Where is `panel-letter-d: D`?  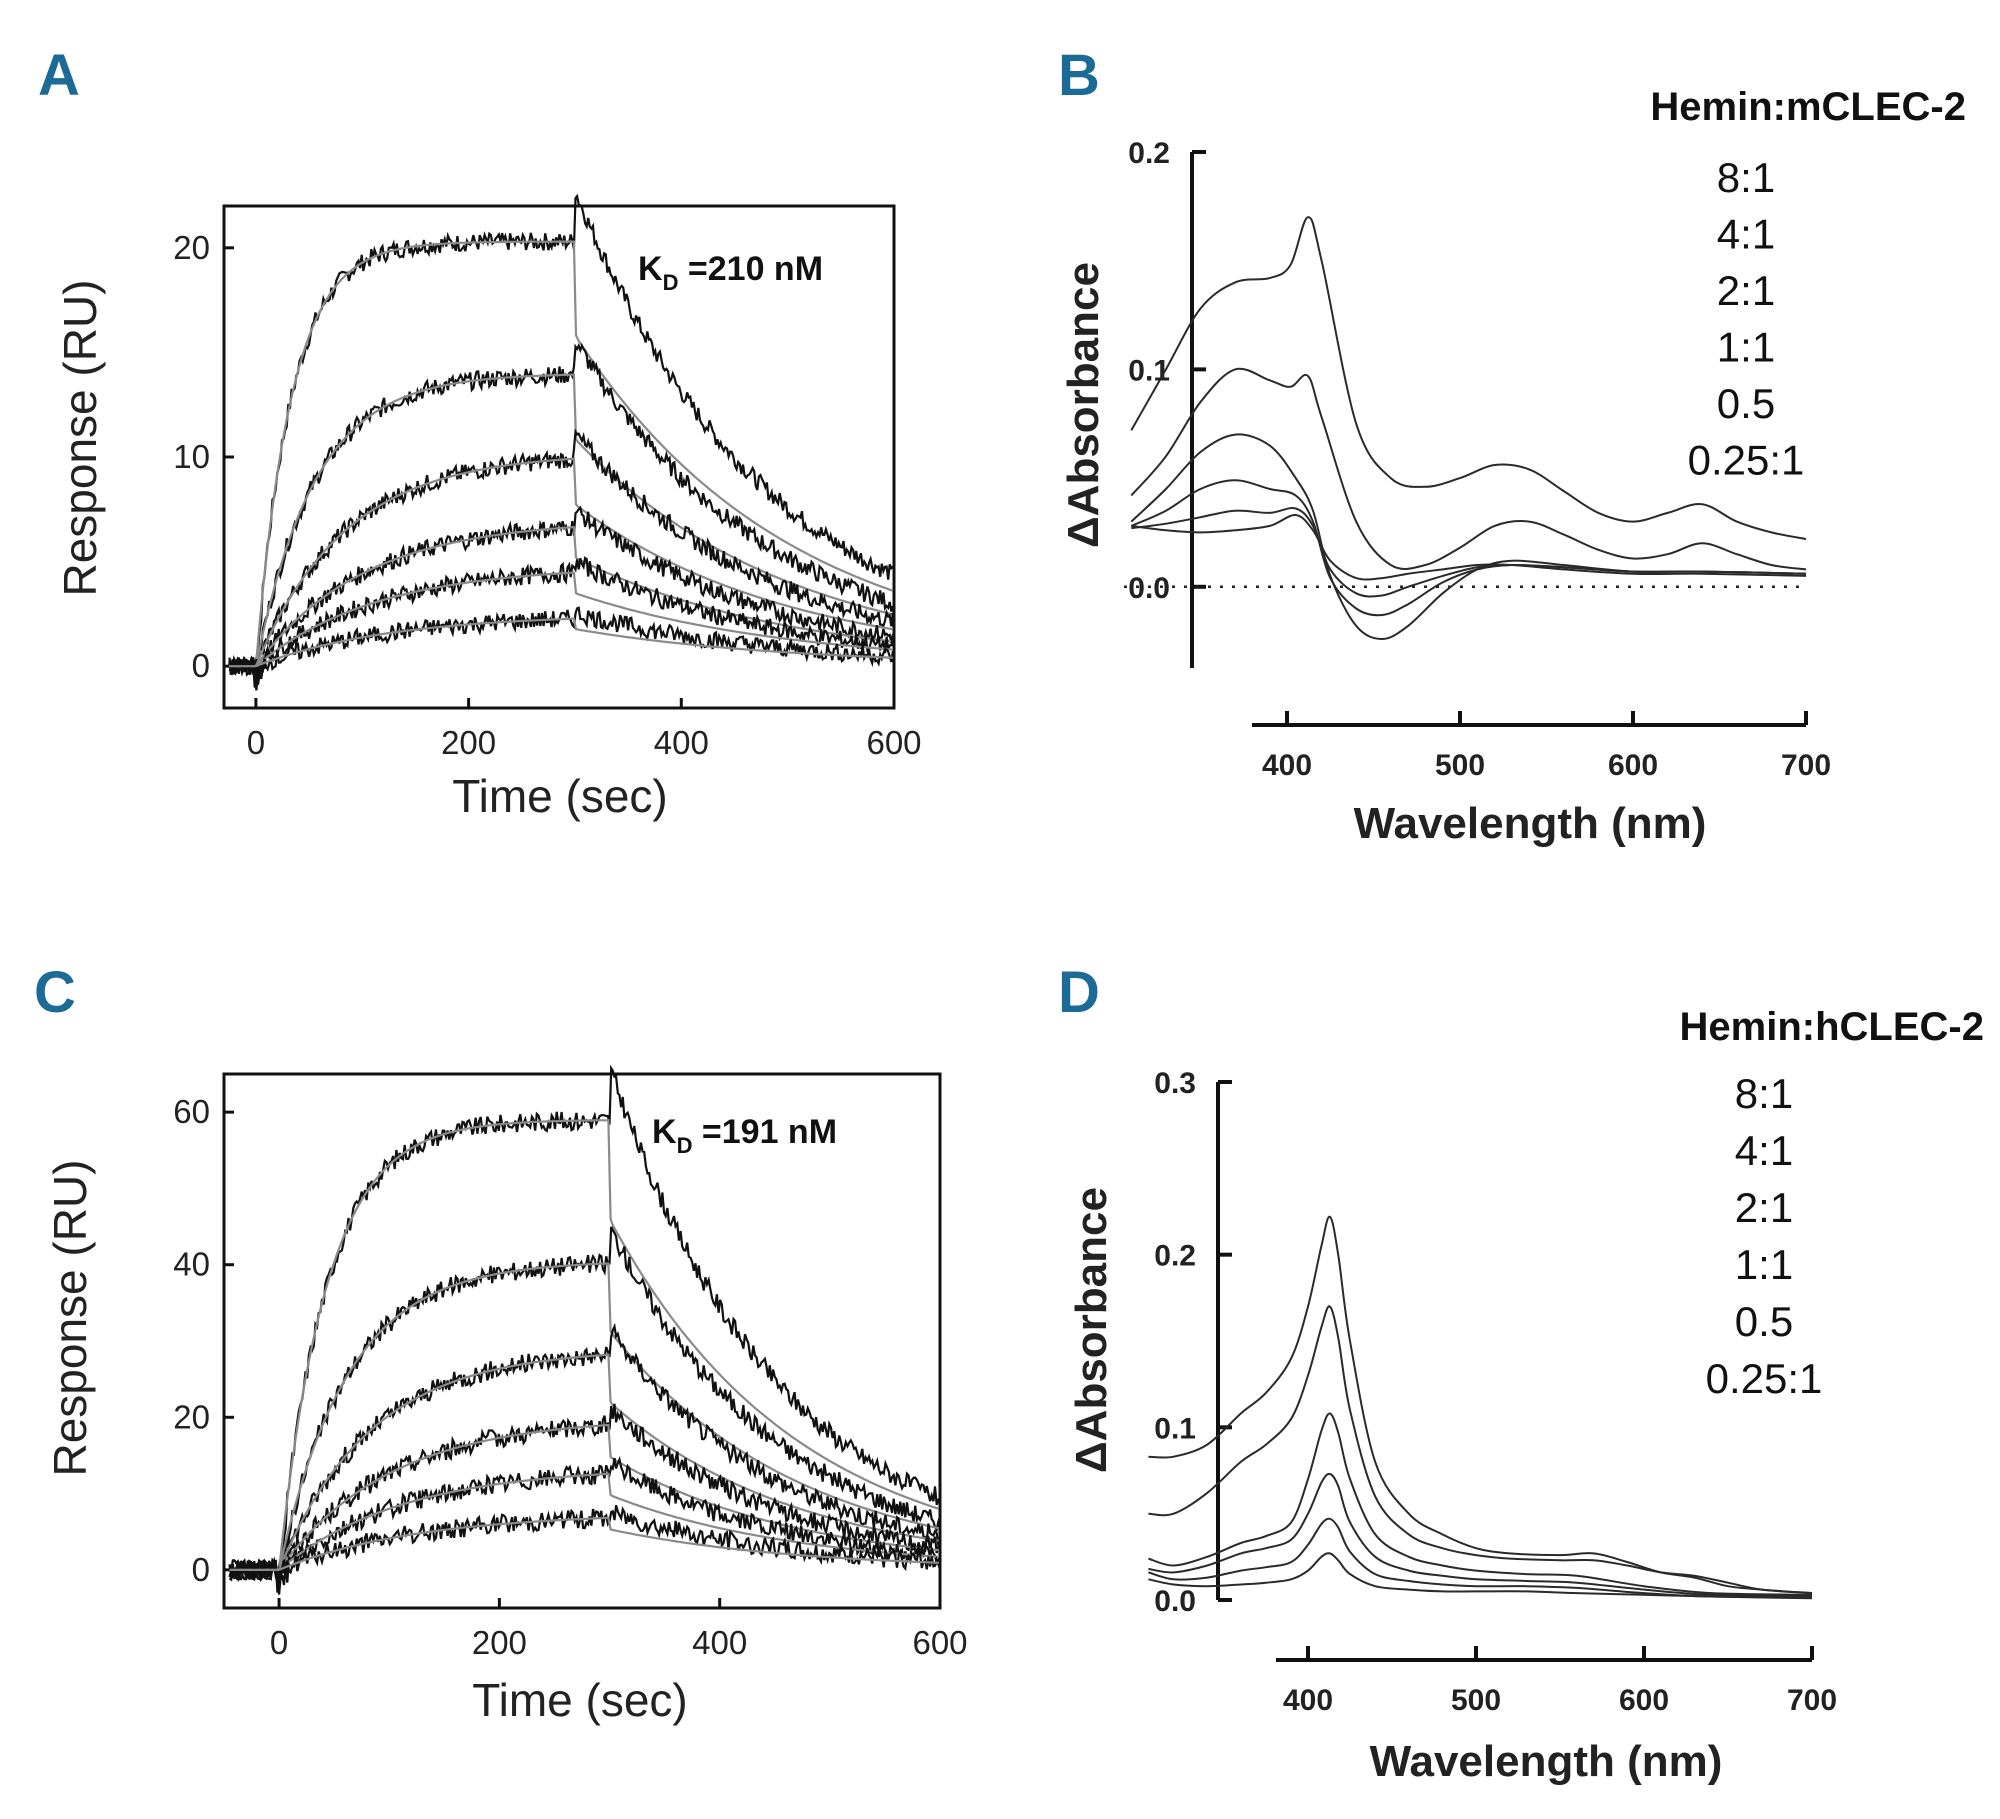
panel-letter-d: D is located at coordinates (1079, 992).